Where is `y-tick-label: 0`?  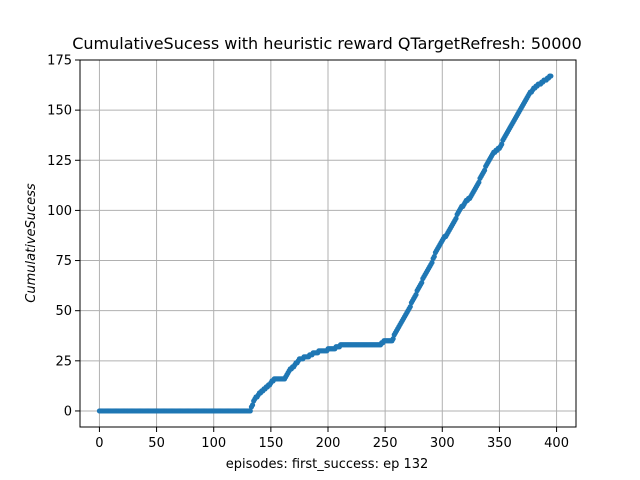
y-tick-label: 0 is located at coordinates (68, 411).